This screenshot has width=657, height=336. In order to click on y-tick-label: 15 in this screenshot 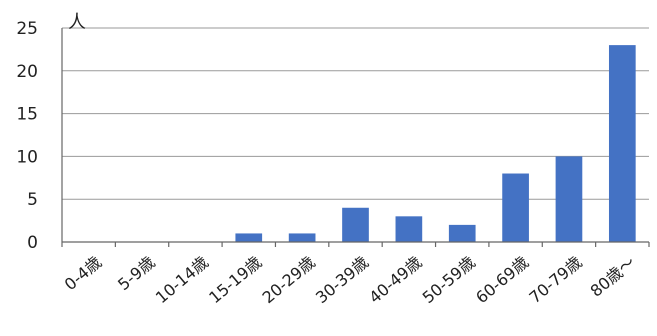, I will do `click(27, 115)`.